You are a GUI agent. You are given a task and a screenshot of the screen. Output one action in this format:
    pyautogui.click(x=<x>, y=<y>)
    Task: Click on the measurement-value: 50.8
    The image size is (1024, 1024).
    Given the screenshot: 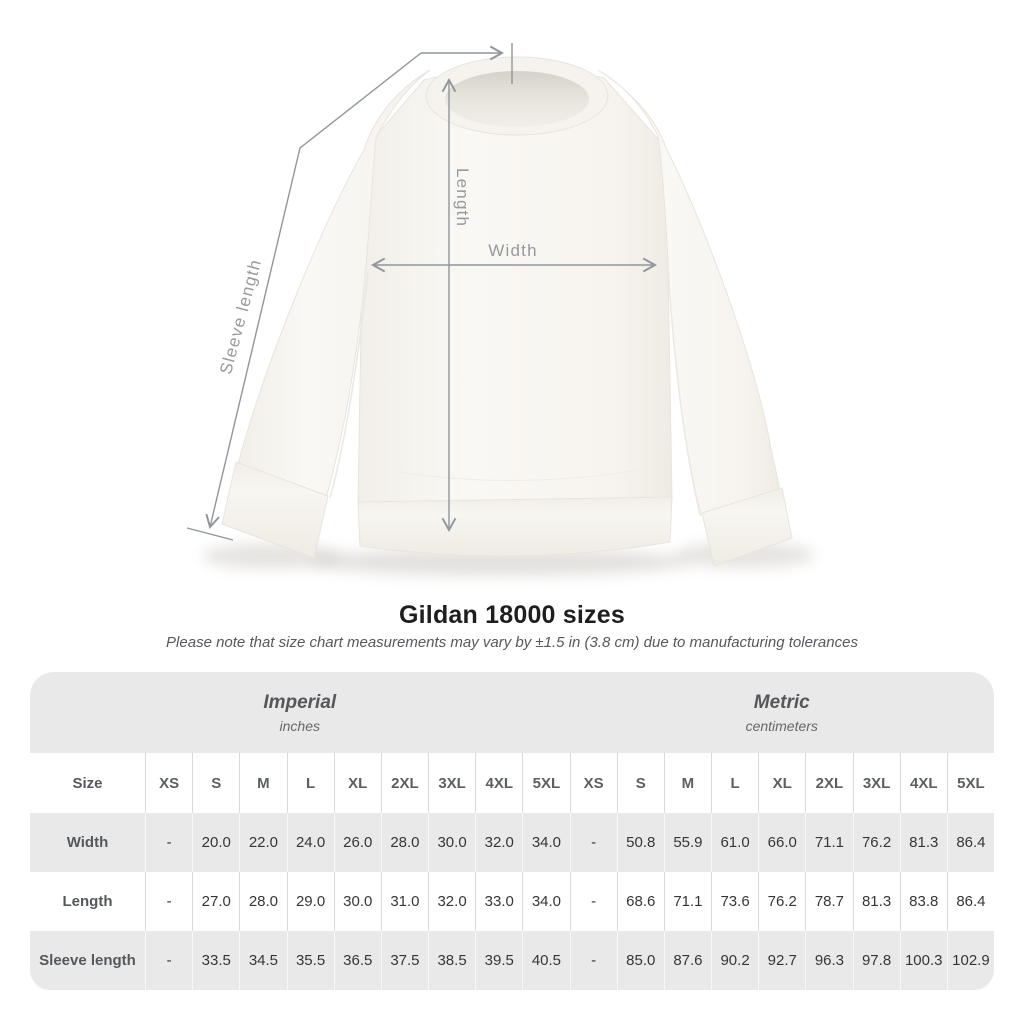 What is the action you would take?
    pyautogui.click(x=640, y=842)
    